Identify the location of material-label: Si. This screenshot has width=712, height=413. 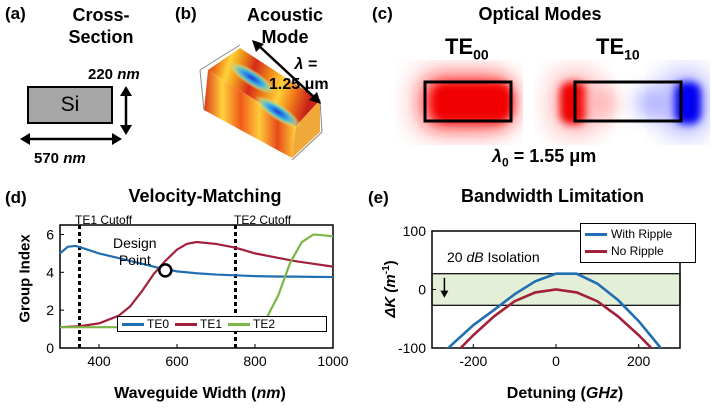
(70, 104).